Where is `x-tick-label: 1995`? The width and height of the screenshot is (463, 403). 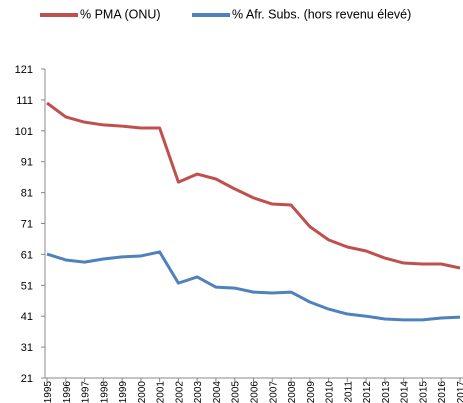
x-tick-label: 1995 is located at coordinates (48, 392).